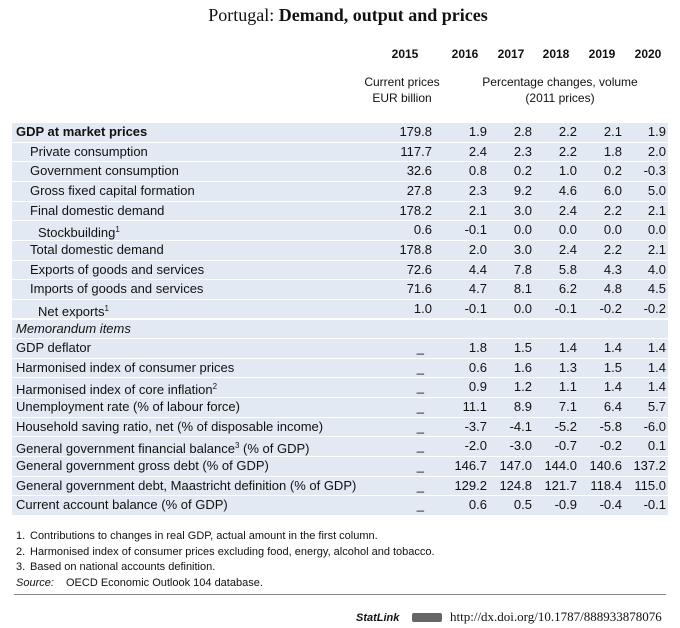 The image size is (680, 628). What do you see at coordinates (419, 269) in the screenshot?
I see `cell-value: 72.6` at bounding box center [419, 269].